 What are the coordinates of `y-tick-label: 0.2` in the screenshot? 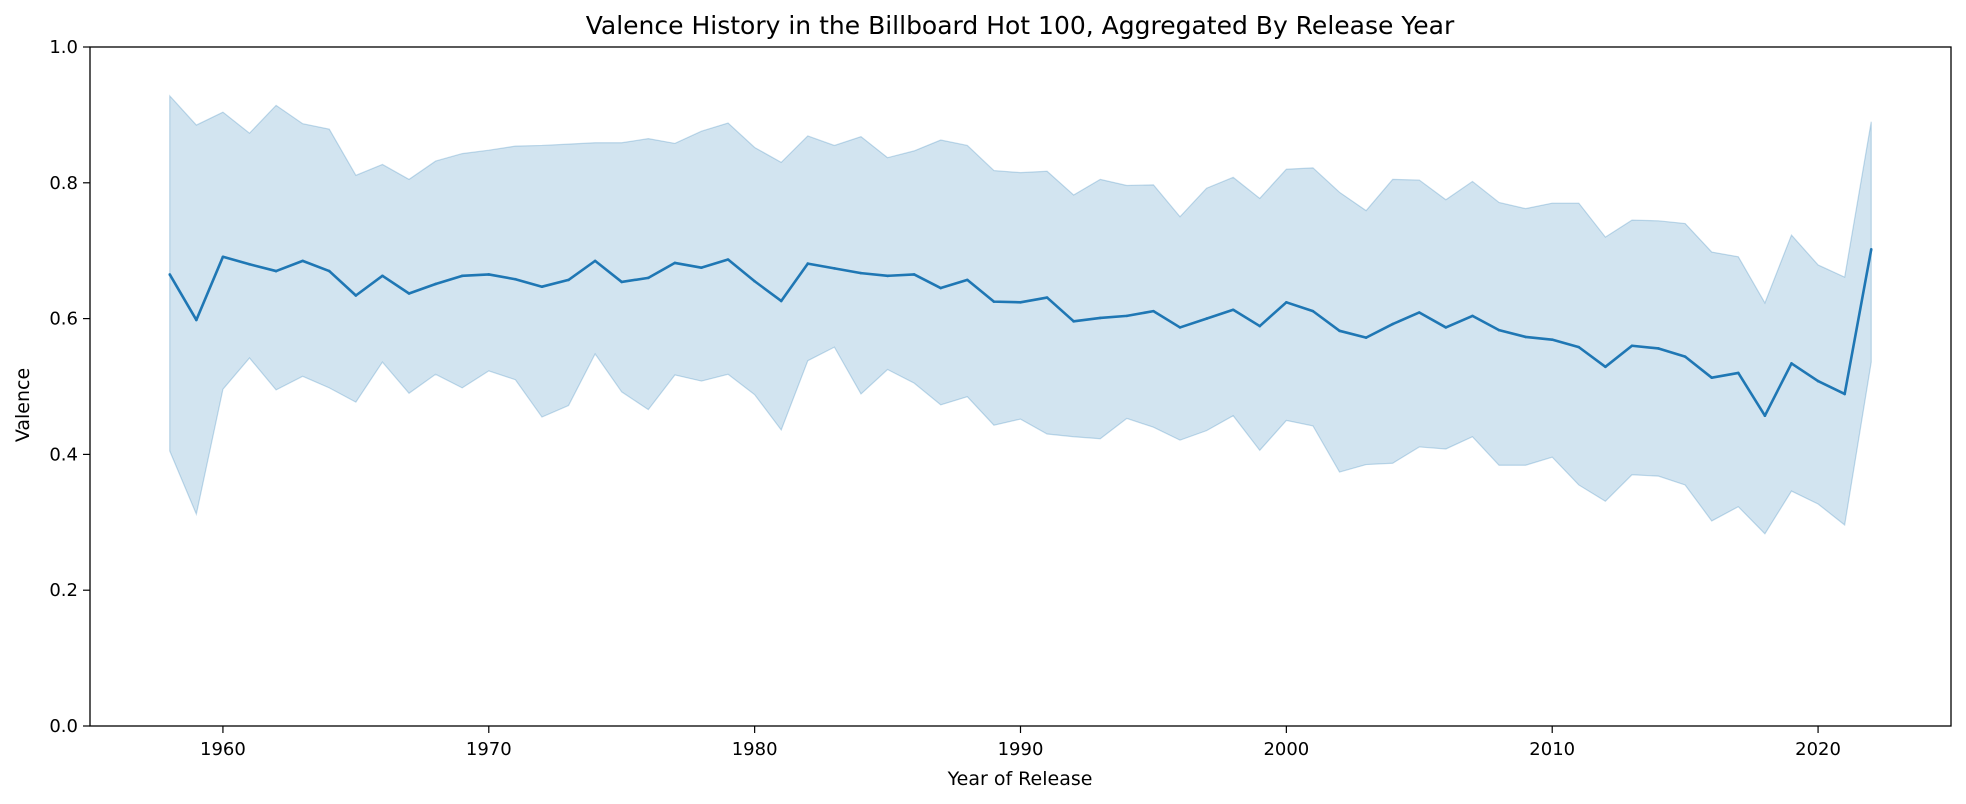 It's located at (63, 590).